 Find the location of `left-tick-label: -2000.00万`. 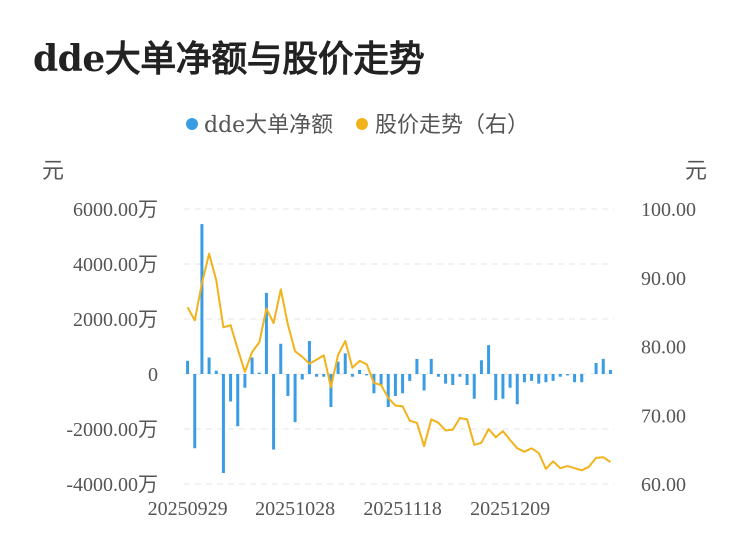

left-tick-label: -2000.00万 is located at coordinates (112, 430).